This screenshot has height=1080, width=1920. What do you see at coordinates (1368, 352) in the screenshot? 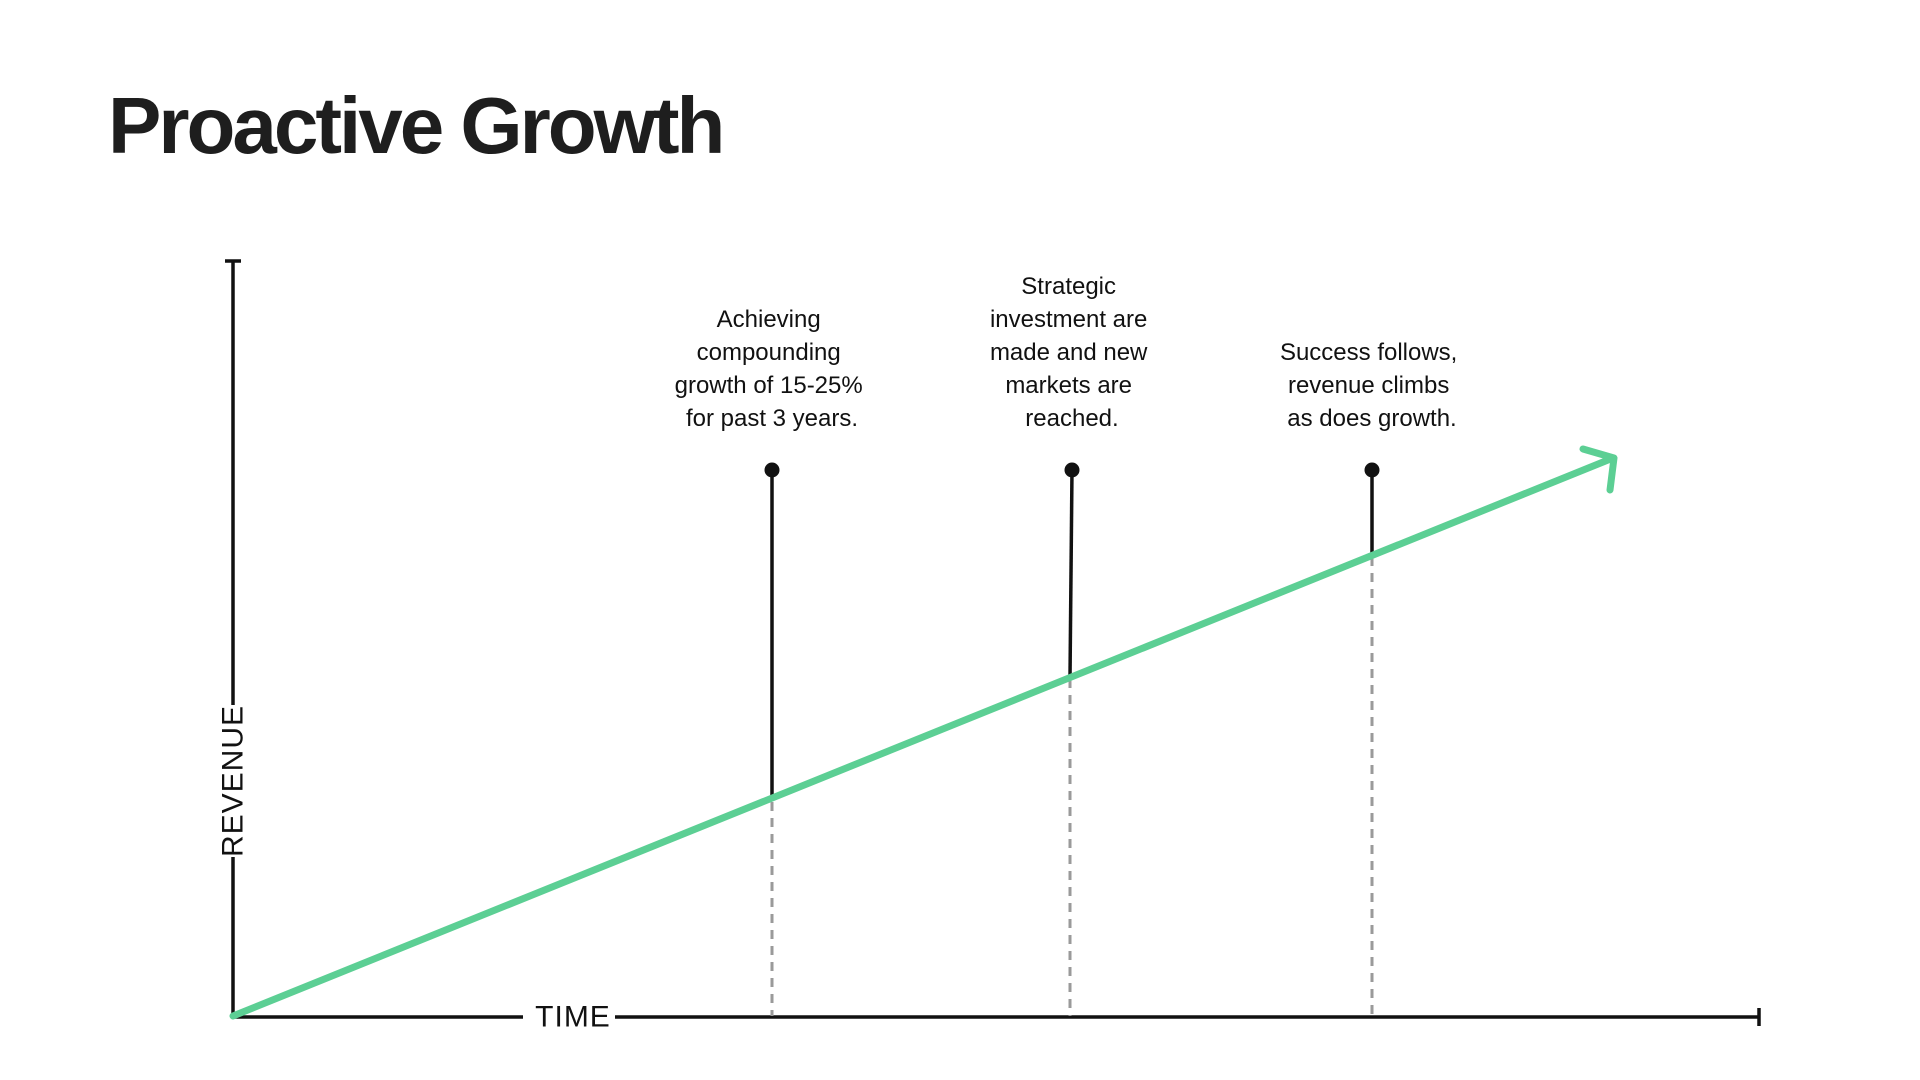
I see `annotation-3-line: Success follows,` at bounding box center [1368, 352].